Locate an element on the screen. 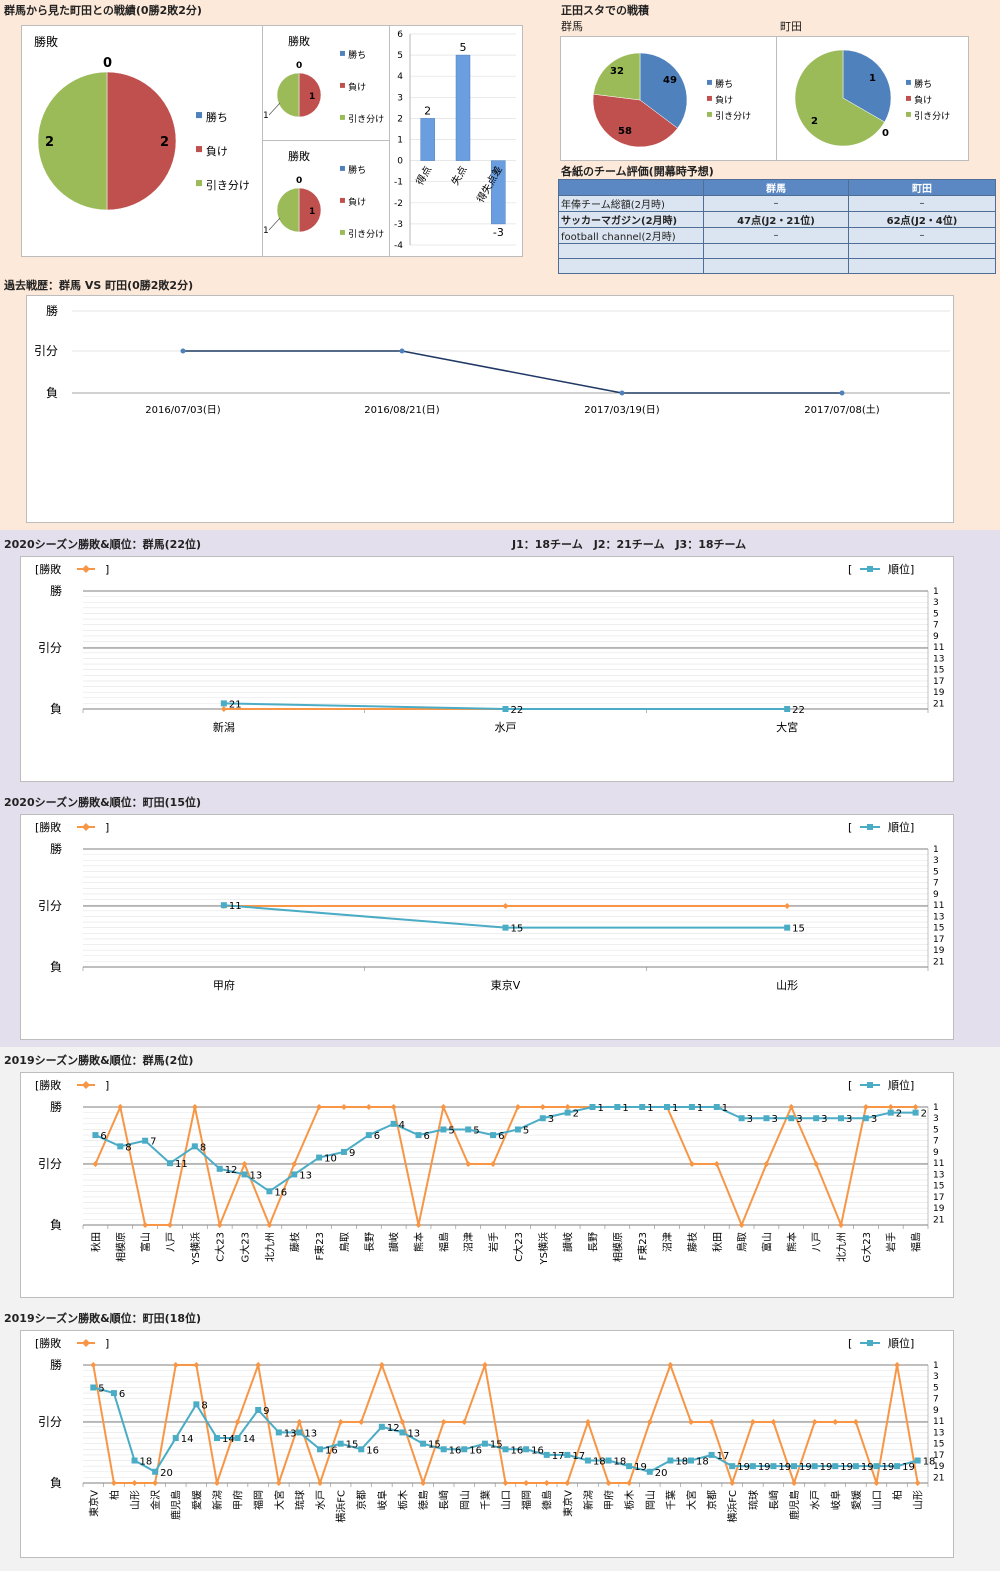  legend-result-bracket: ] is located at coordinates (107, 1085).